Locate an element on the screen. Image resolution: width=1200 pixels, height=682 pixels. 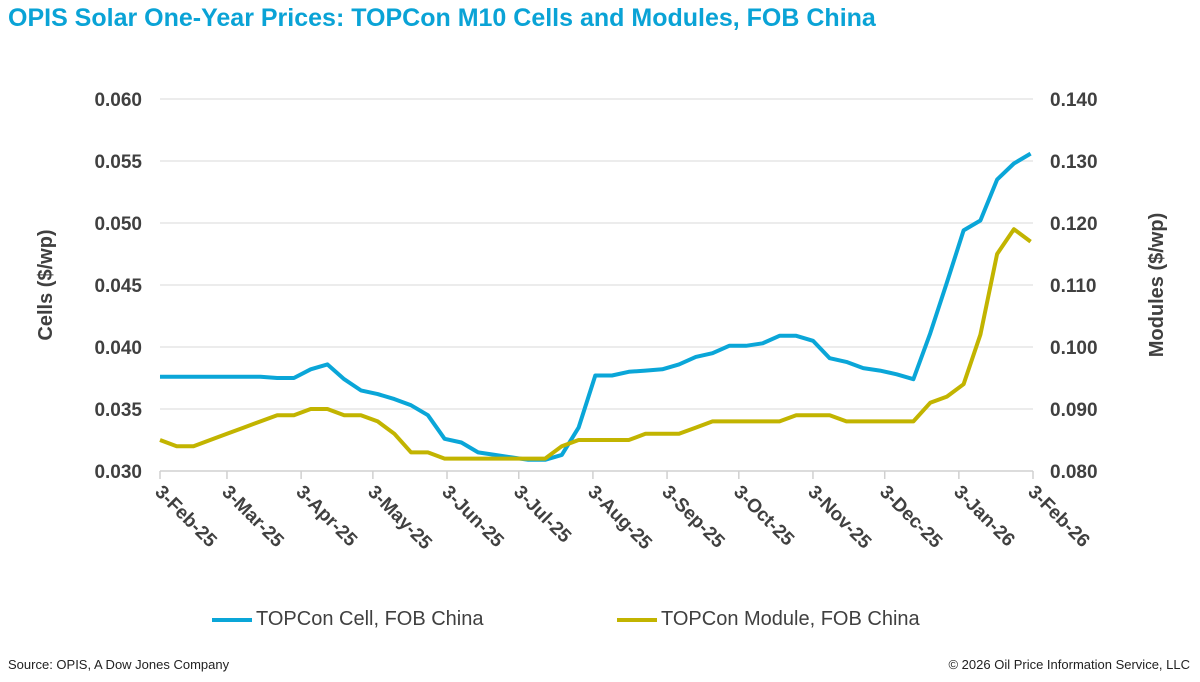
left-y-axis: 0.030 0.035 0.040 0.045 0.050 0.055 0.060 is located at coordinates (118, 286).